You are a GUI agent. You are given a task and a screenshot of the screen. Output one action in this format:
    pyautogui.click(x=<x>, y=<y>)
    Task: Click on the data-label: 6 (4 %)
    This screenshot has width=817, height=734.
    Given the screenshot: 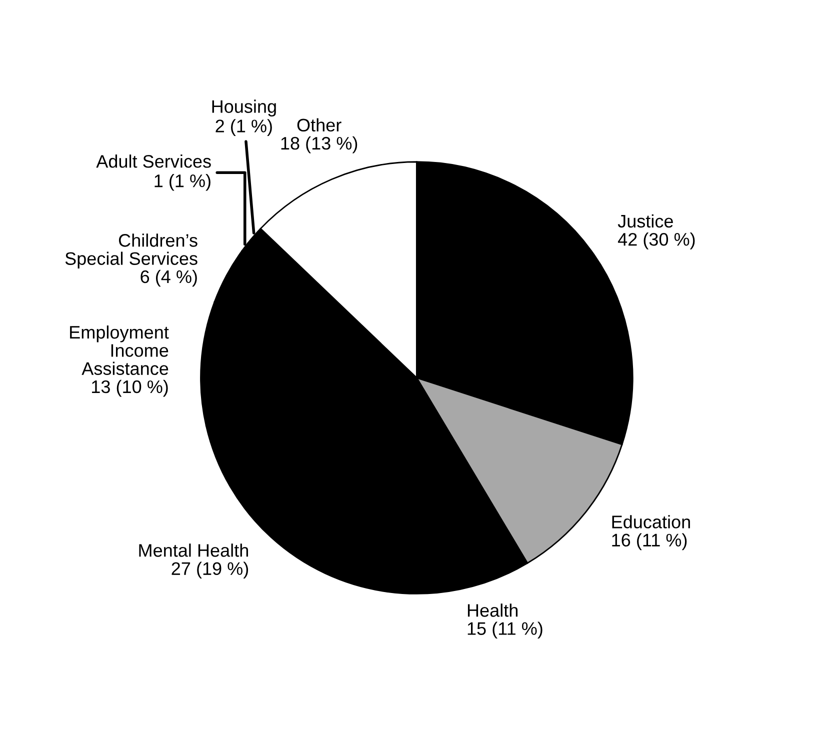 What is the action you would take?
    pyautogui.click(x=168, y=278)
    